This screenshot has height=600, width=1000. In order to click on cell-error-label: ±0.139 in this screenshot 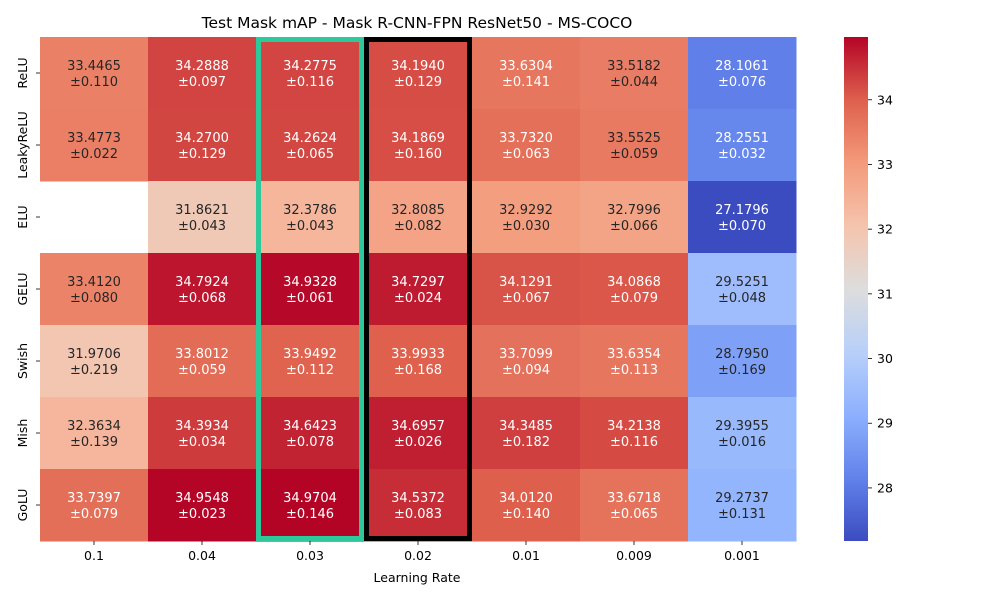, I will do `click(94, 442)`.